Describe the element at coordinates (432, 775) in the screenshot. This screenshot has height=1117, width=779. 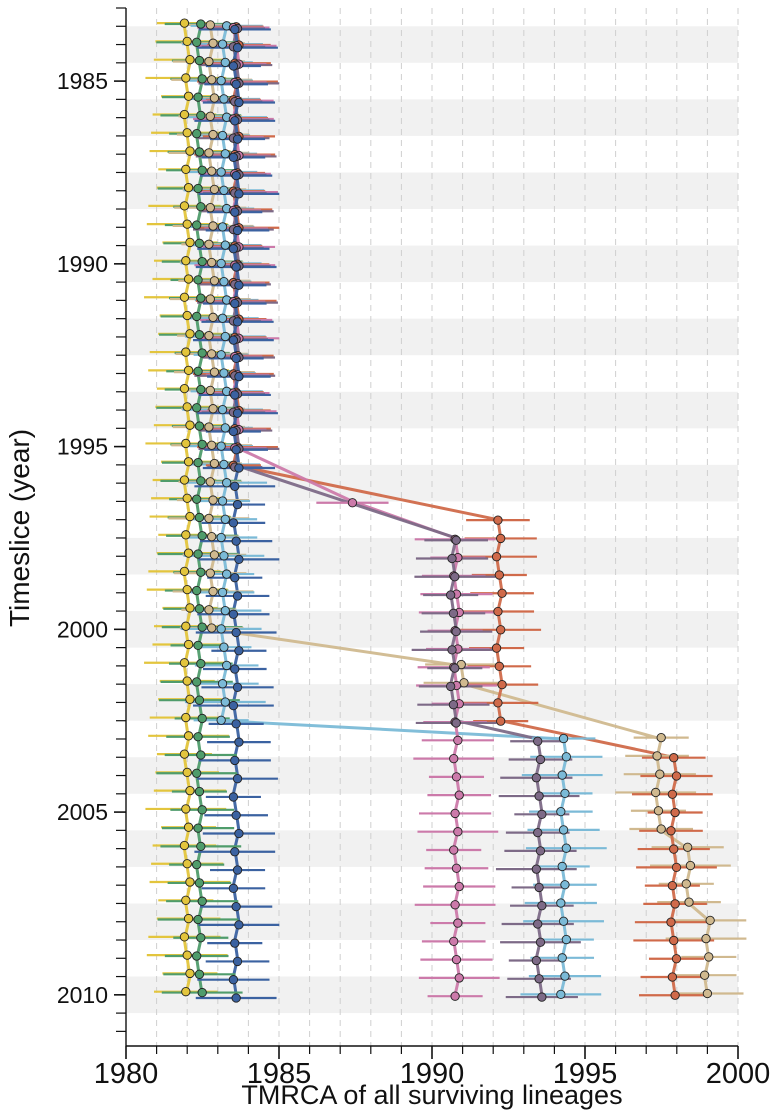
I see `background-band` at that location.